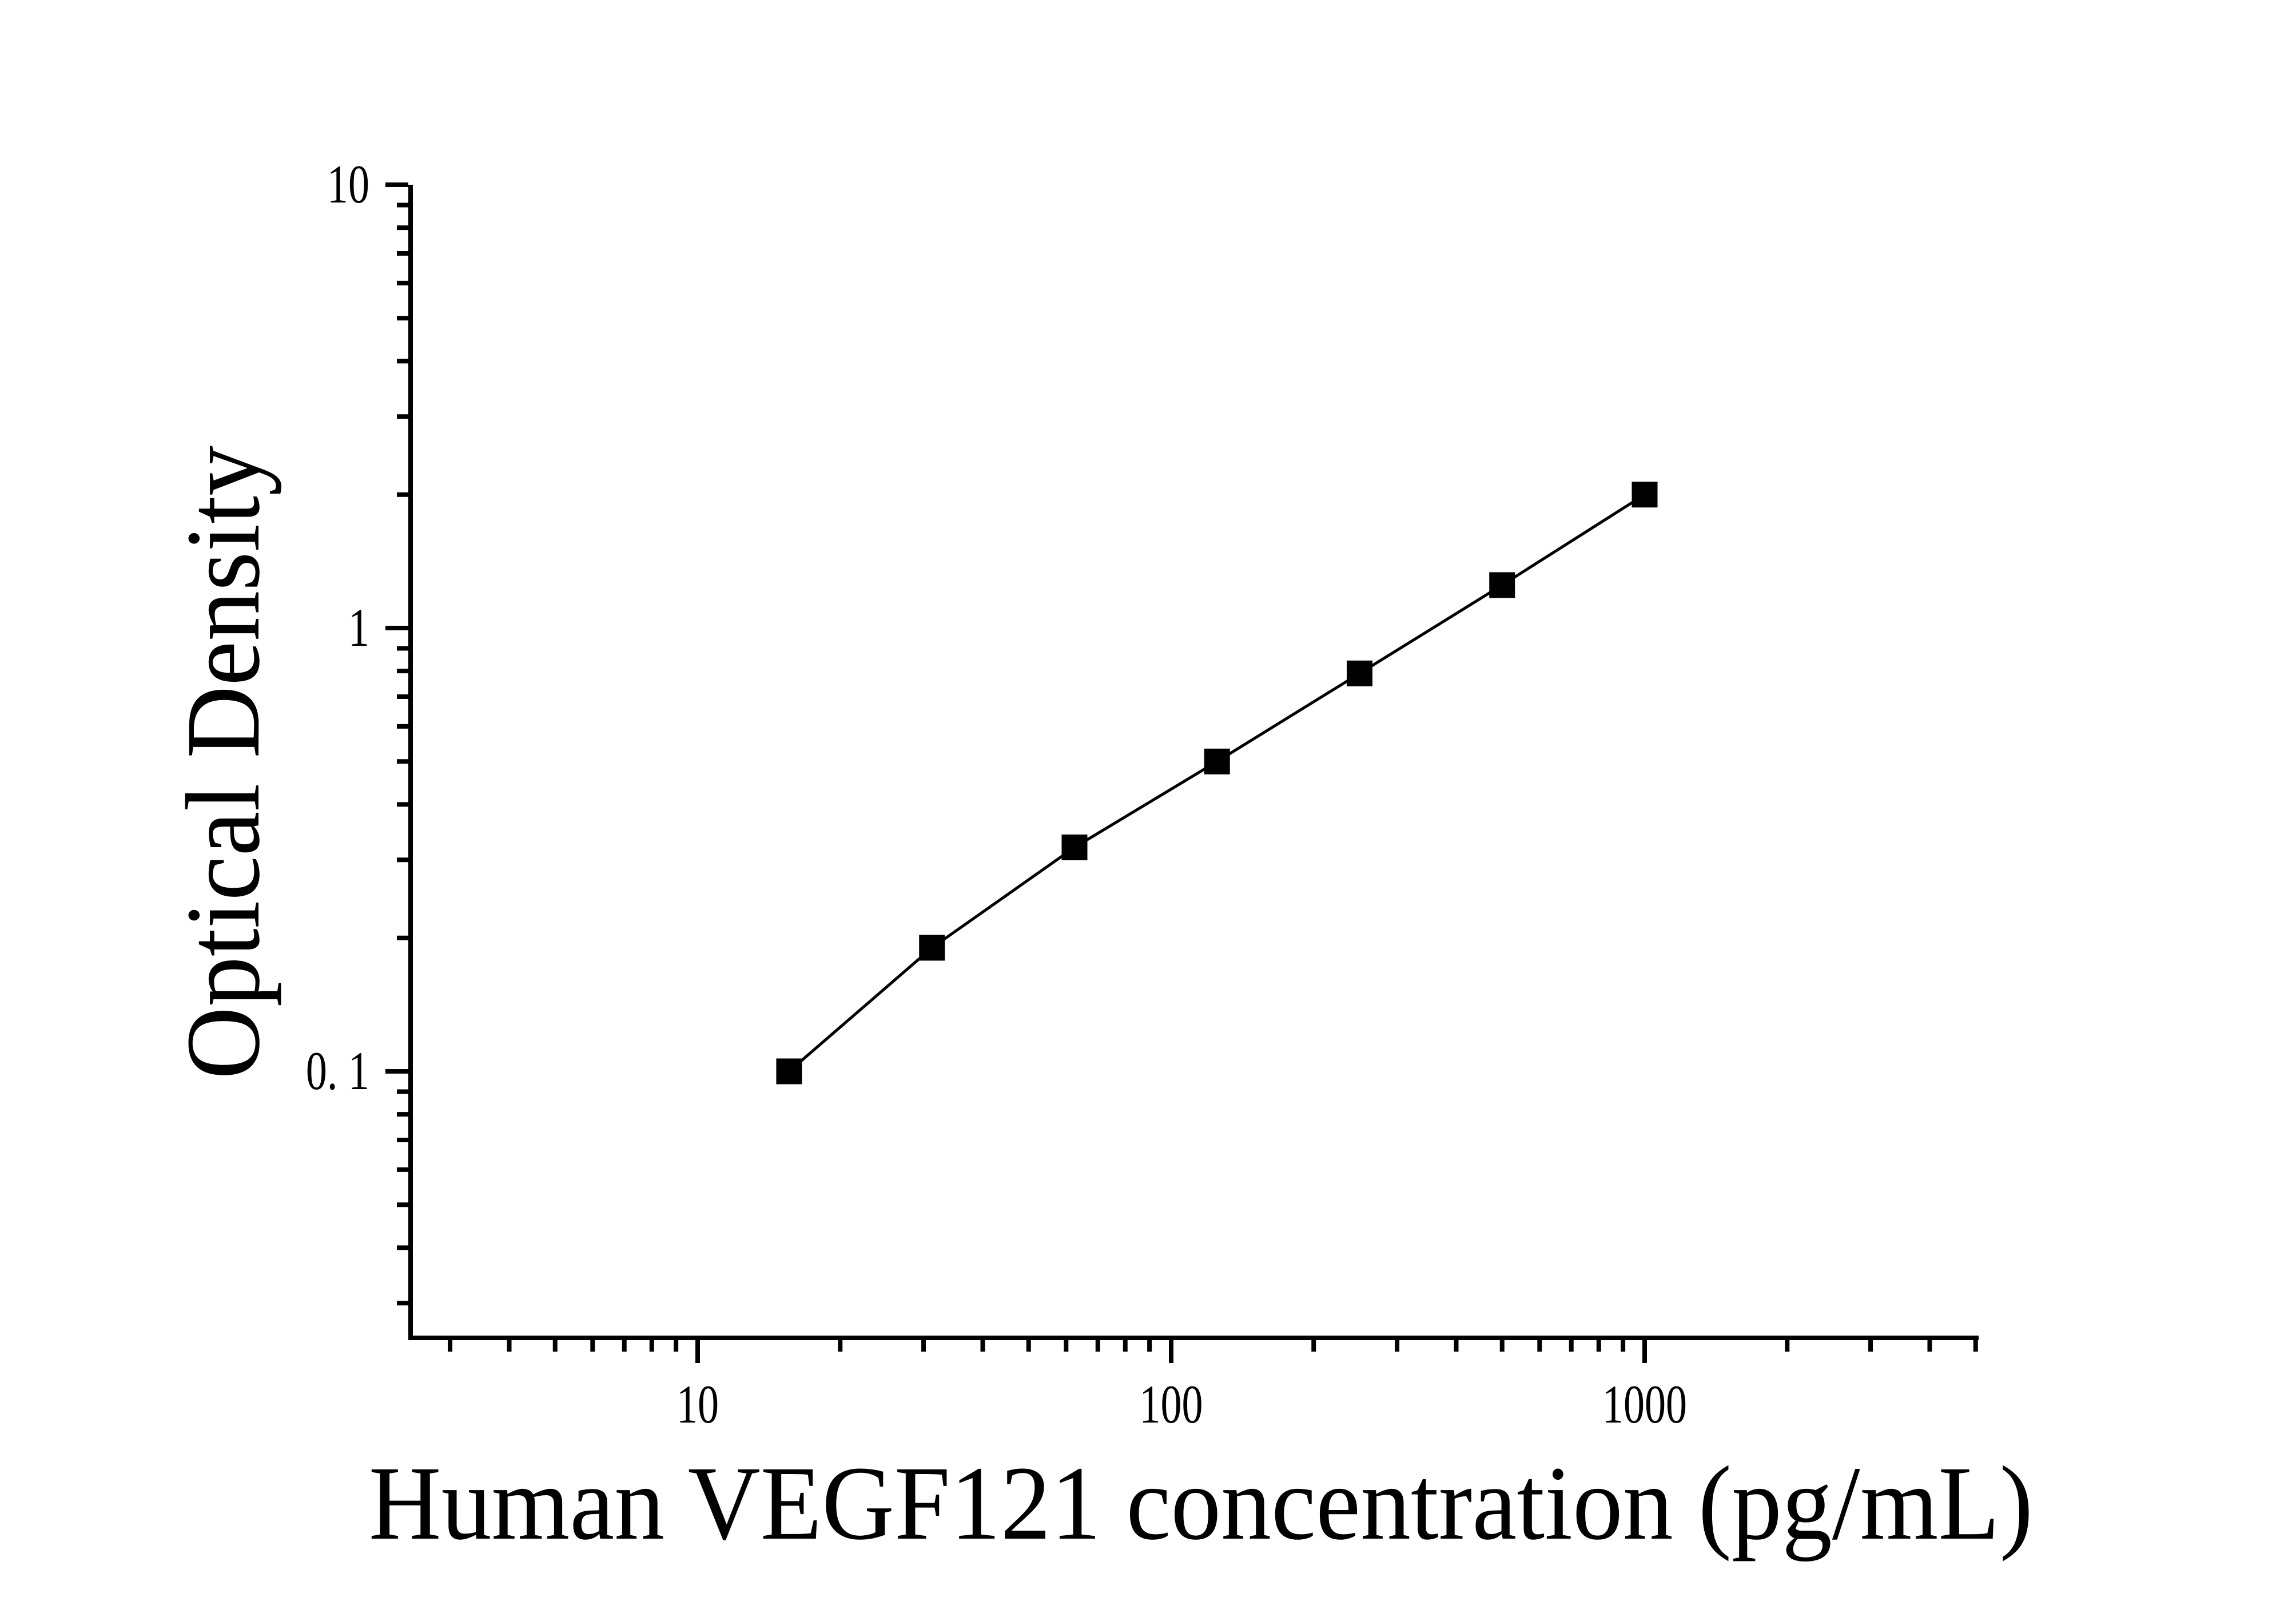 The height and width of the screenshot is (1605, 2296). I want to click on x-tick-label: 100, so click(1171, 1404).